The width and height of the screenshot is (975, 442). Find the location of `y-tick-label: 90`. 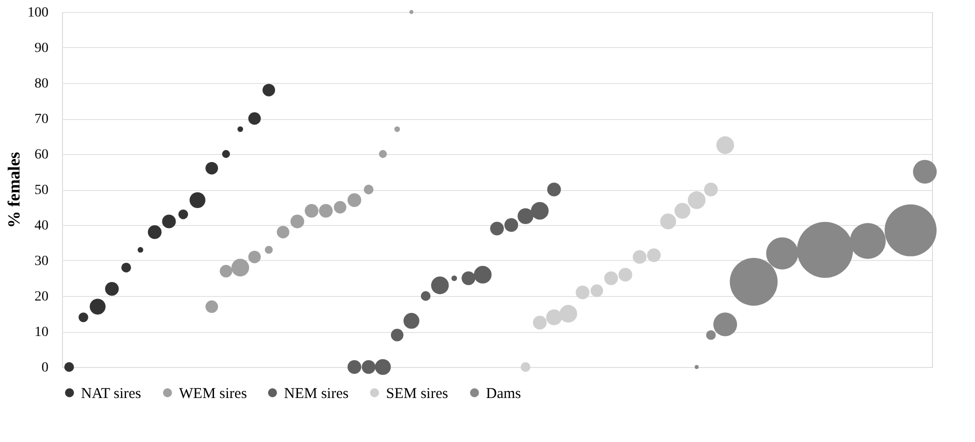

y-tick-label: 90 is located at coordinates (41, 48).